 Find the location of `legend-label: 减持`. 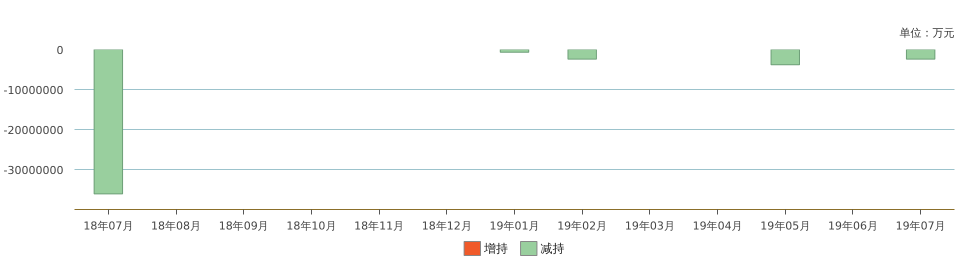

legend-label: 减持 is located at coordinates (552, 249).